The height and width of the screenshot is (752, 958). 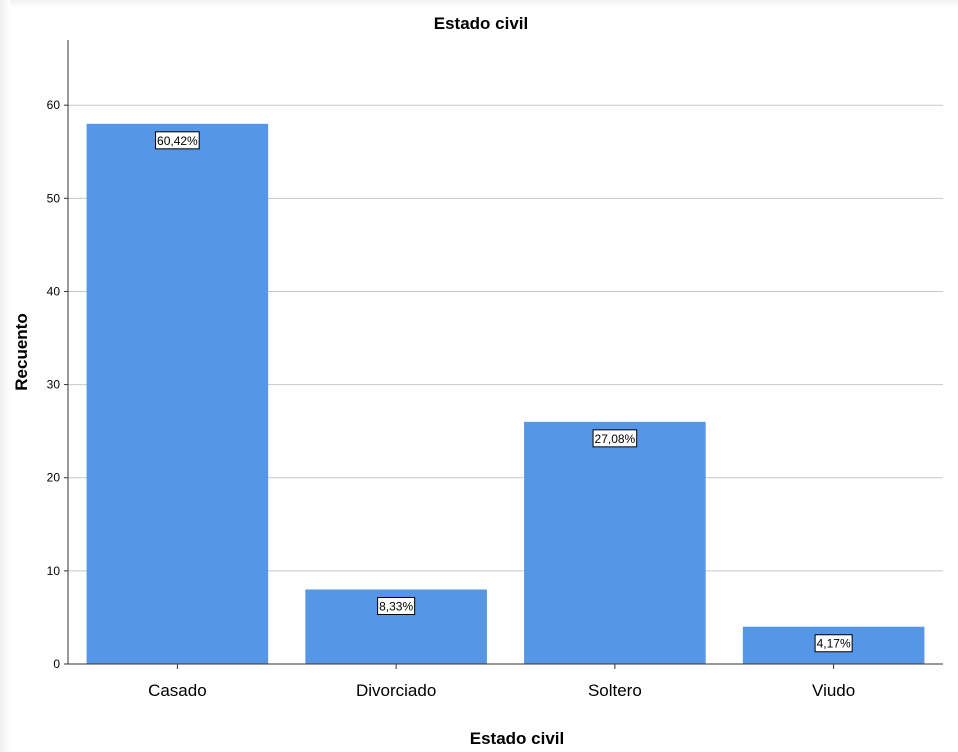 What do you see at coordinates (481, 23) in the screenshot?
I see `chart-title: Estado civil` at bounding box center [481, 23].